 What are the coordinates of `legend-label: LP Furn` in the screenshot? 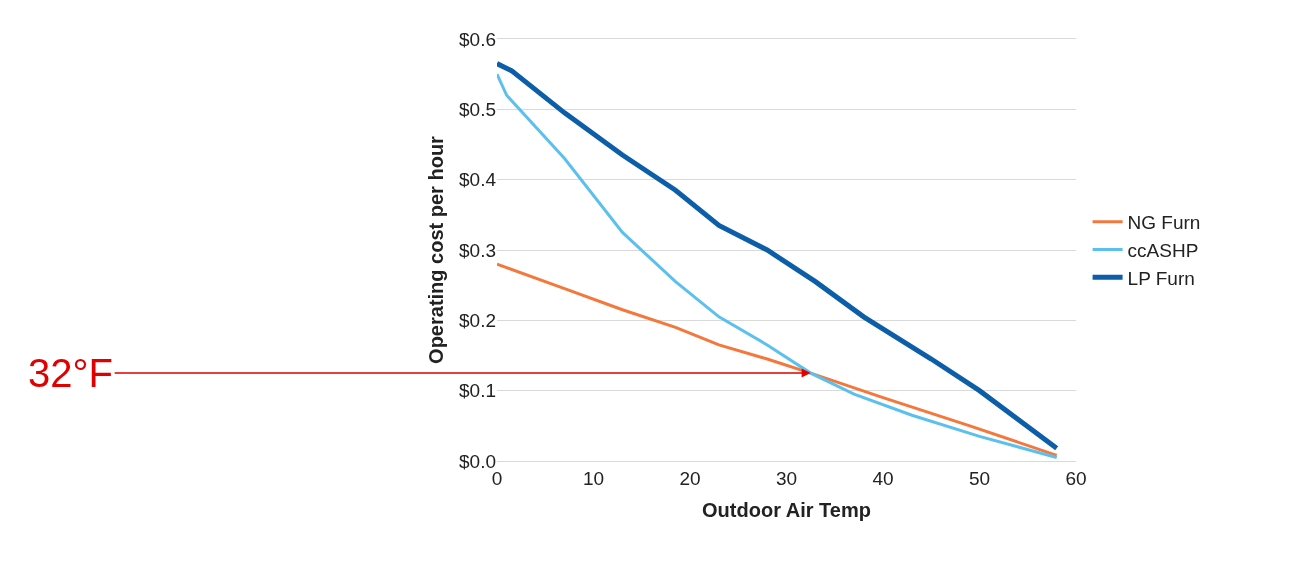 It's located at (1161, 278).